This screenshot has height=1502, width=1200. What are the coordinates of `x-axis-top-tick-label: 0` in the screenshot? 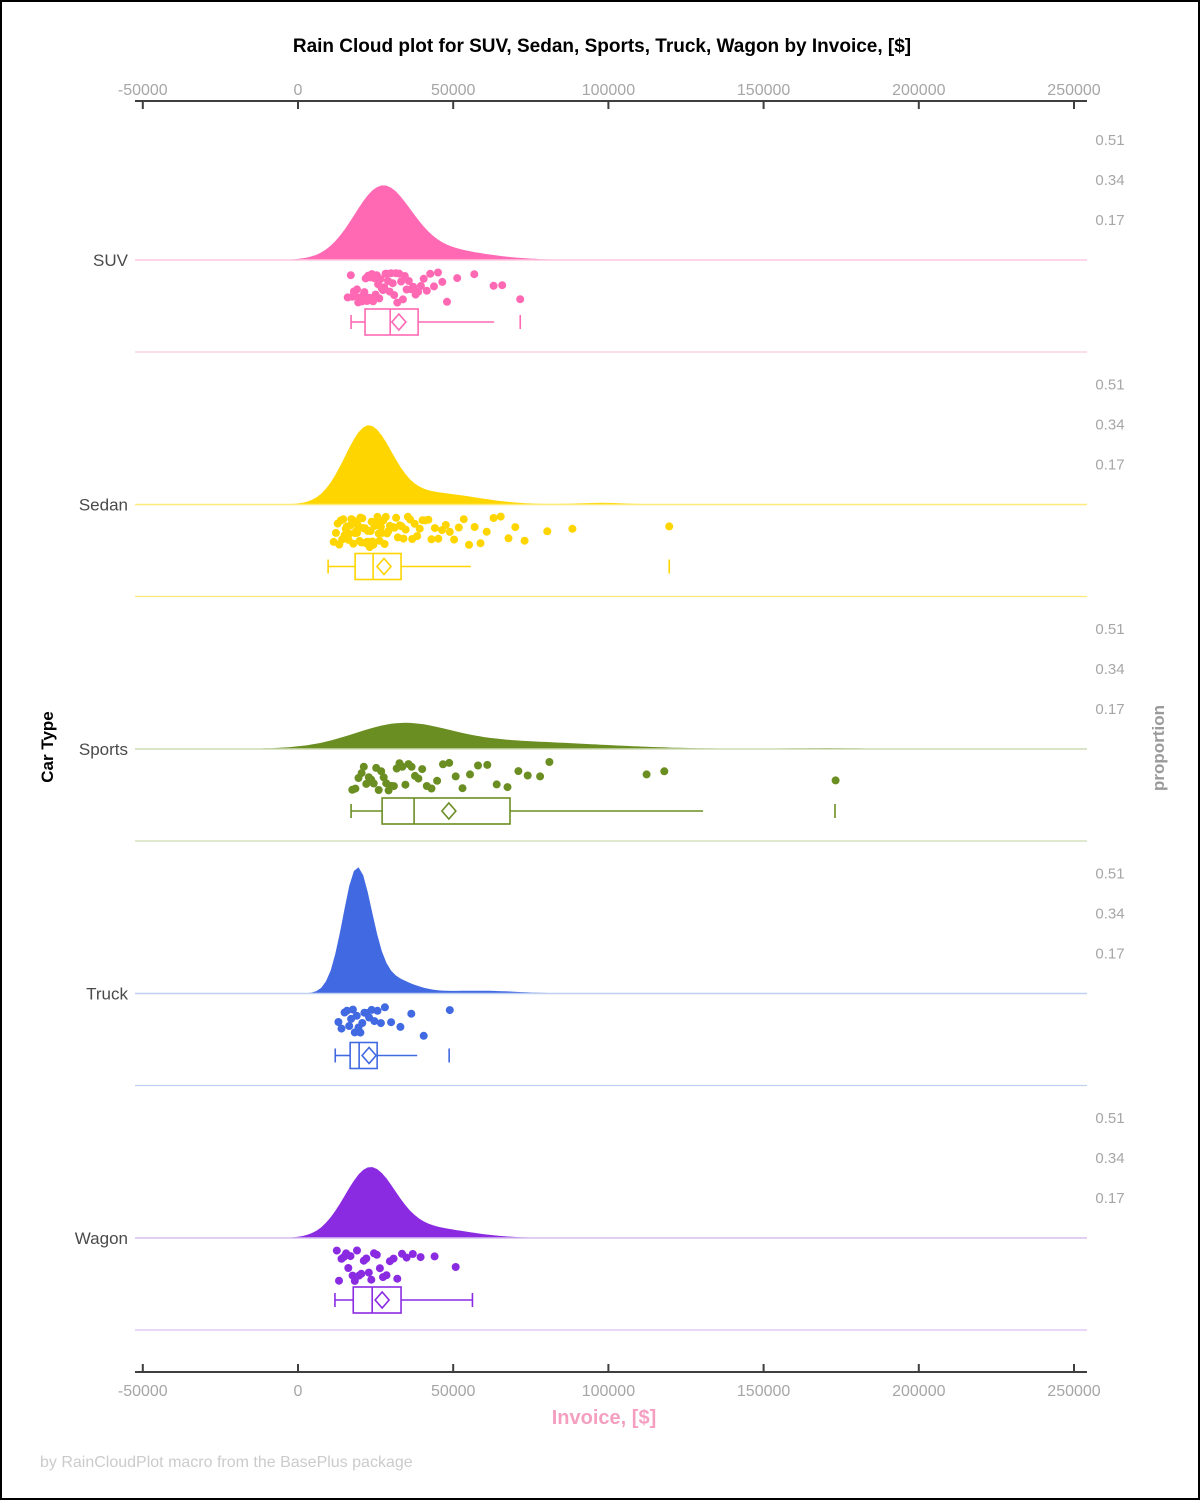 It's located at (298, 90).